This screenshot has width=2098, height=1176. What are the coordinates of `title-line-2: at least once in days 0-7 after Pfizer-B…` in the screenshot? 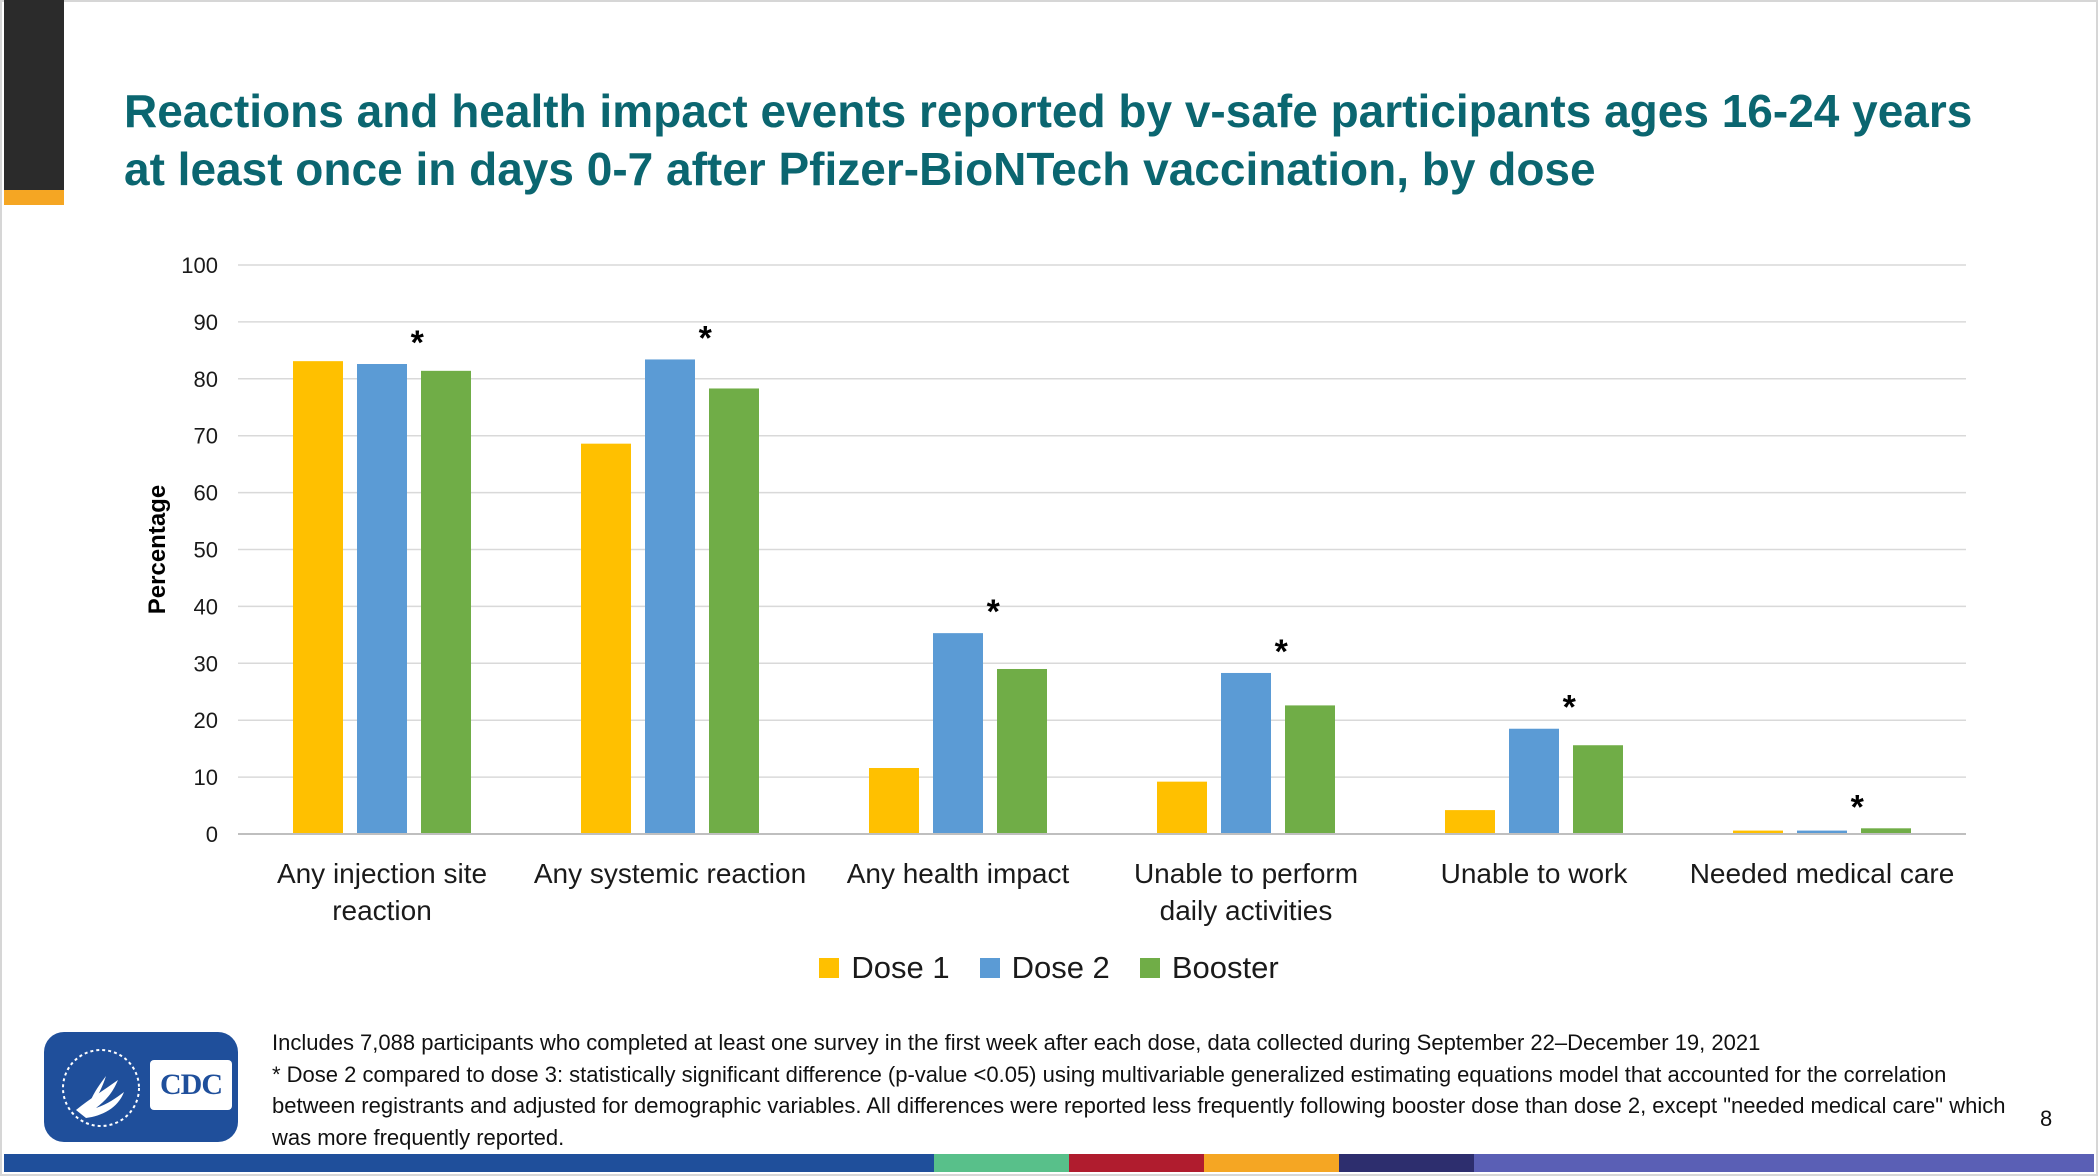 It's located at (860, 169).